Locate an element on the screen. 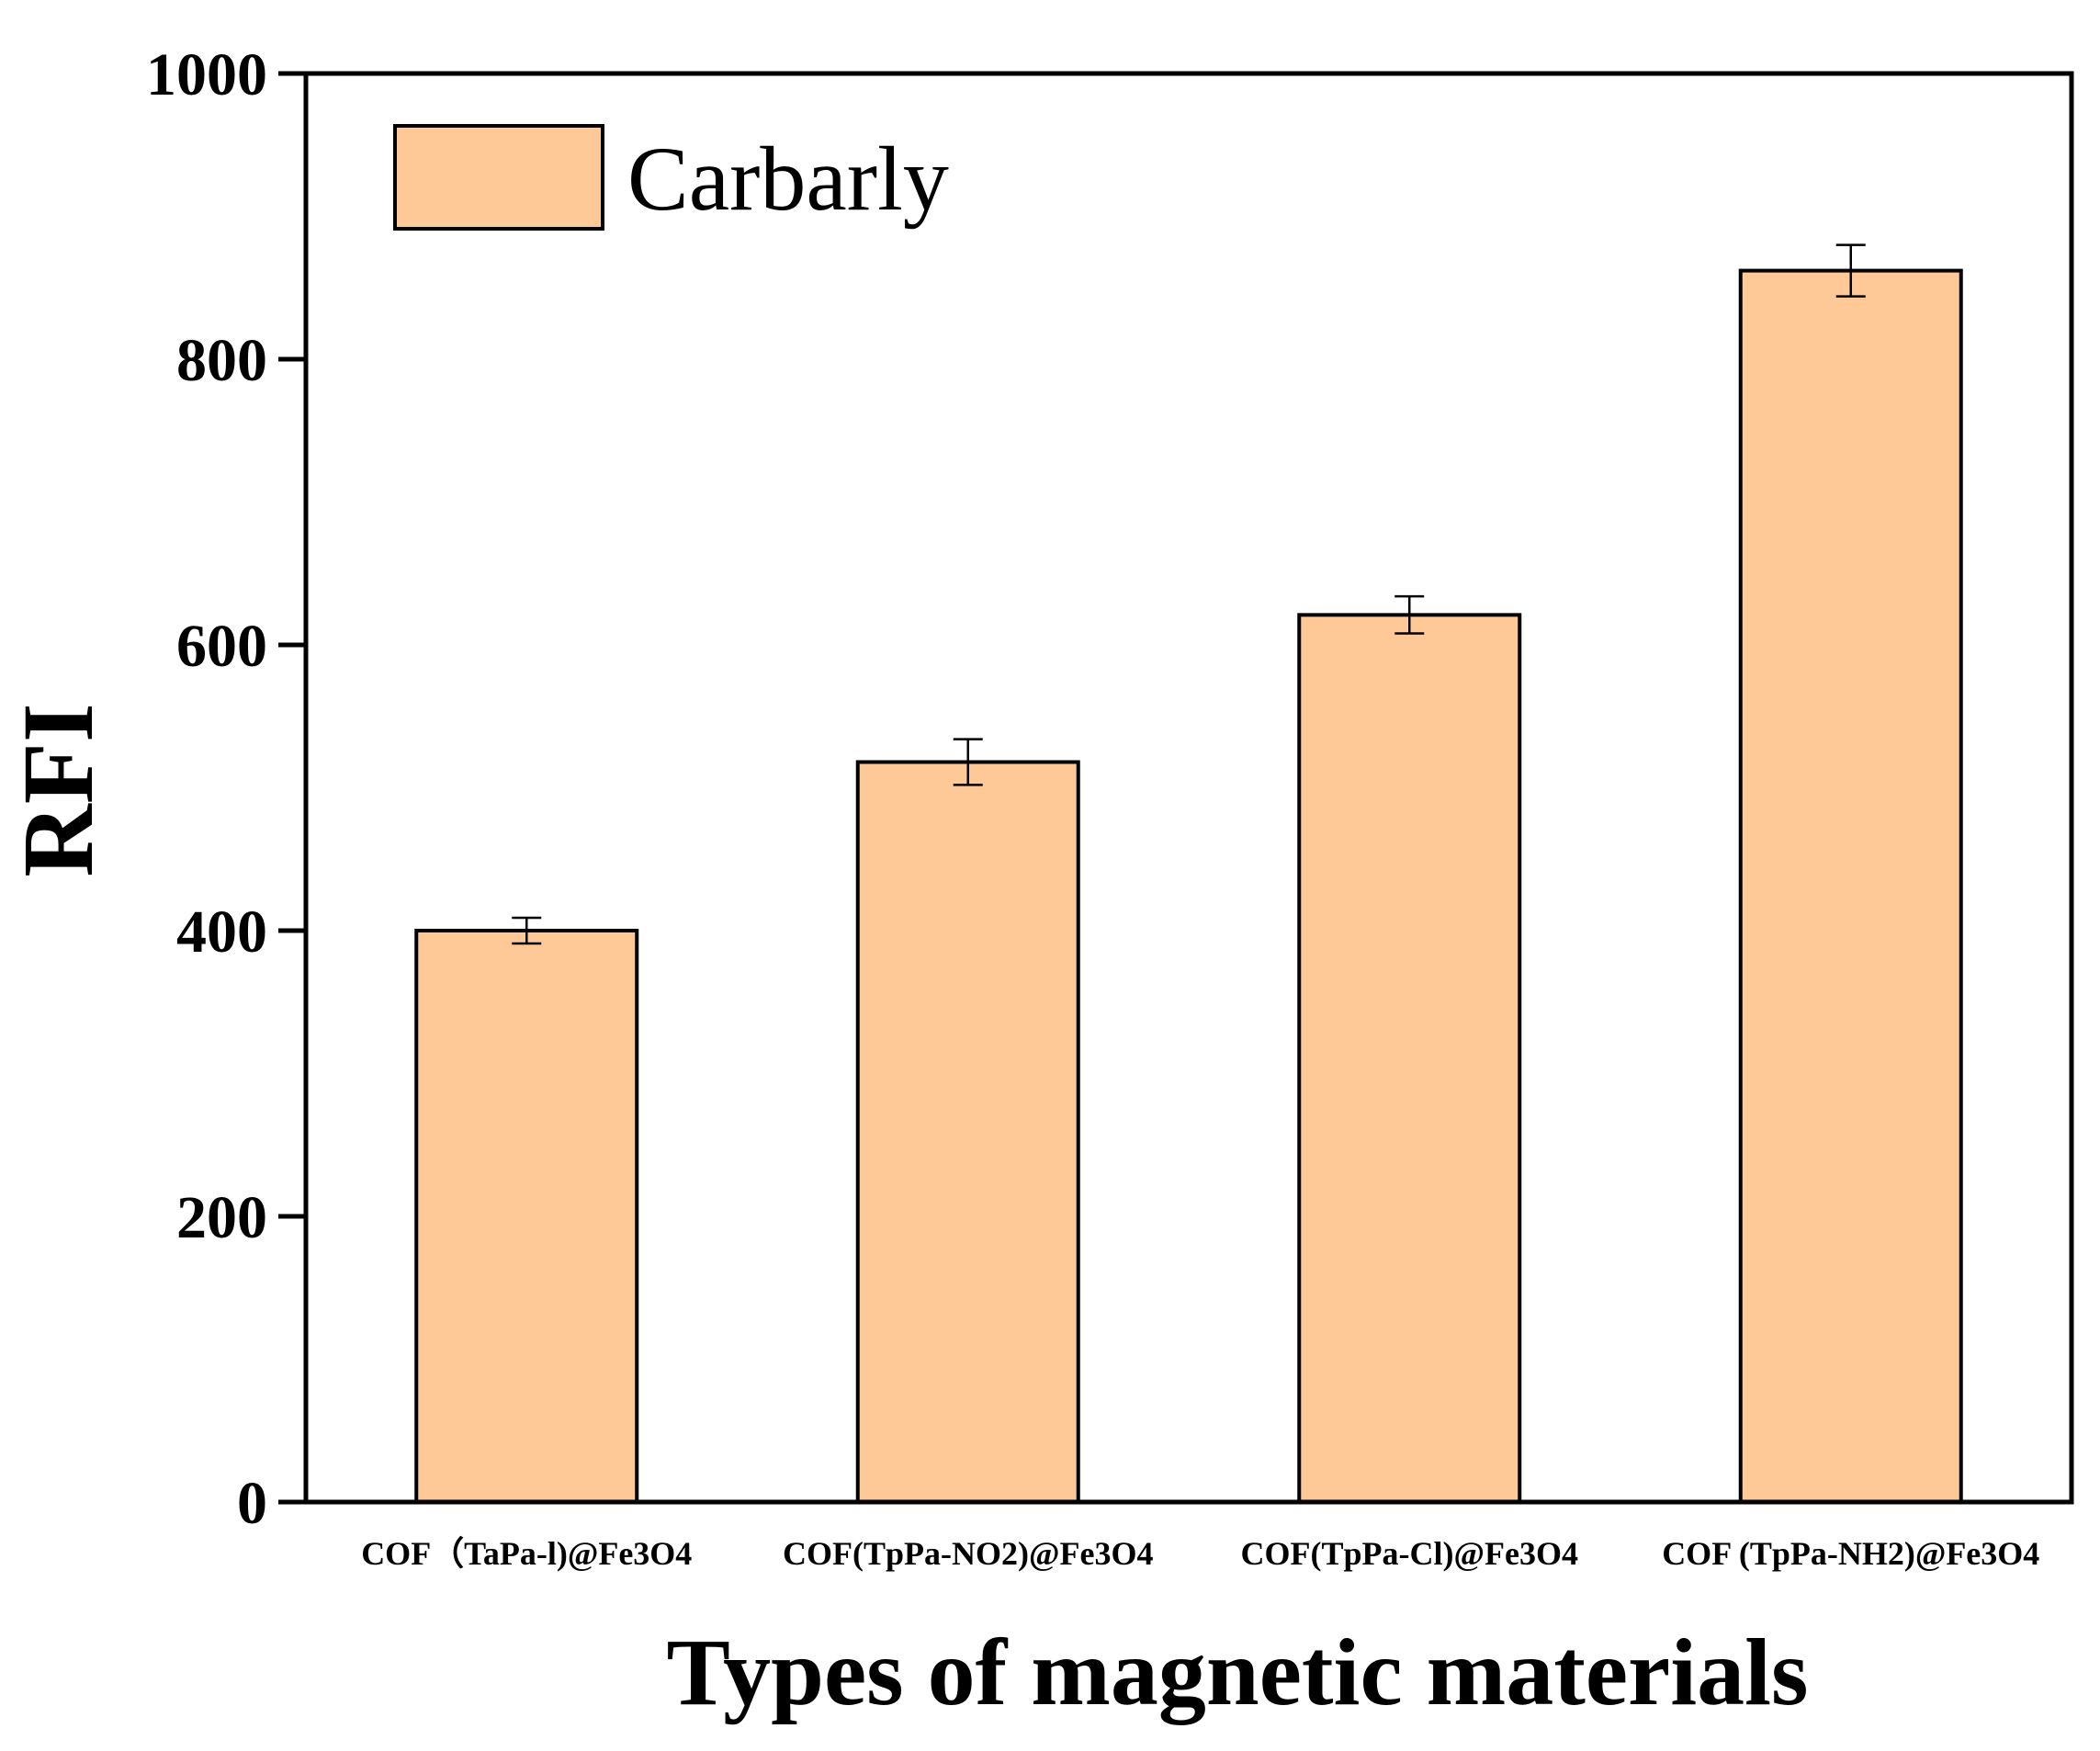 The height and width of the screenshot is (1751, 2100). y-axis-title: RFI is located at coordinates (58, 789).